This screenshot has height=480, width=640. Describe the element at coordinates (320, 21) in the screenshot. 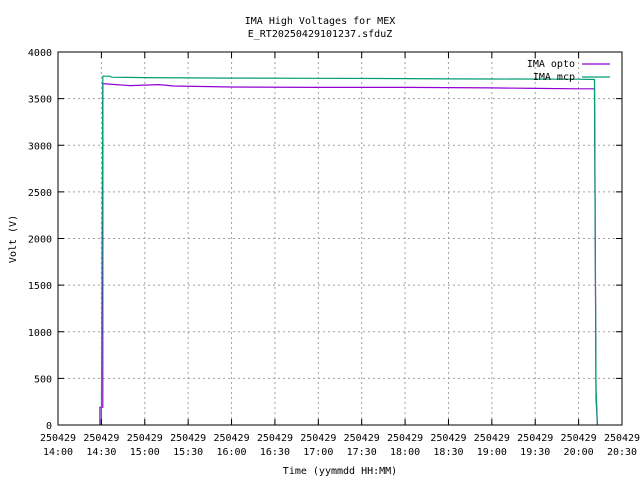

I see `chart-title: IMA High Voltages for MEX` at that location.